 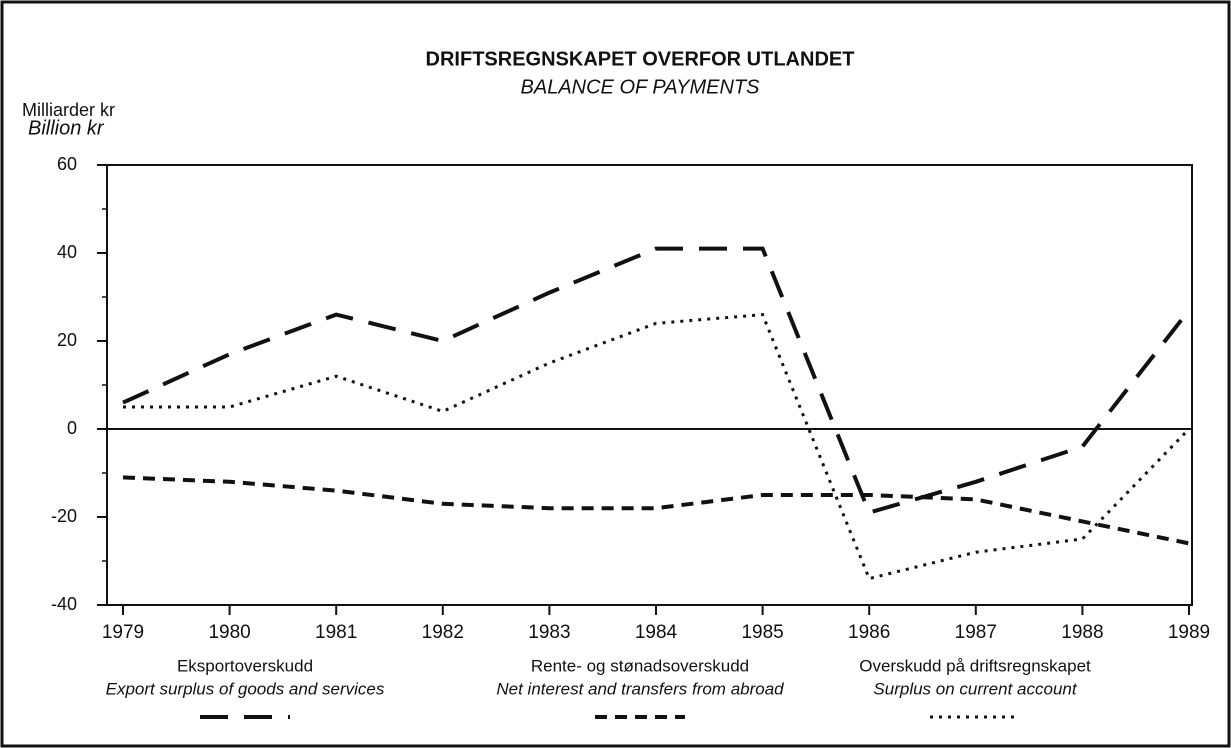 What do you see at coordinates (67, 164) in the screenshot?
I see `y-tick-label: 60` at bounding box center [67, 164].